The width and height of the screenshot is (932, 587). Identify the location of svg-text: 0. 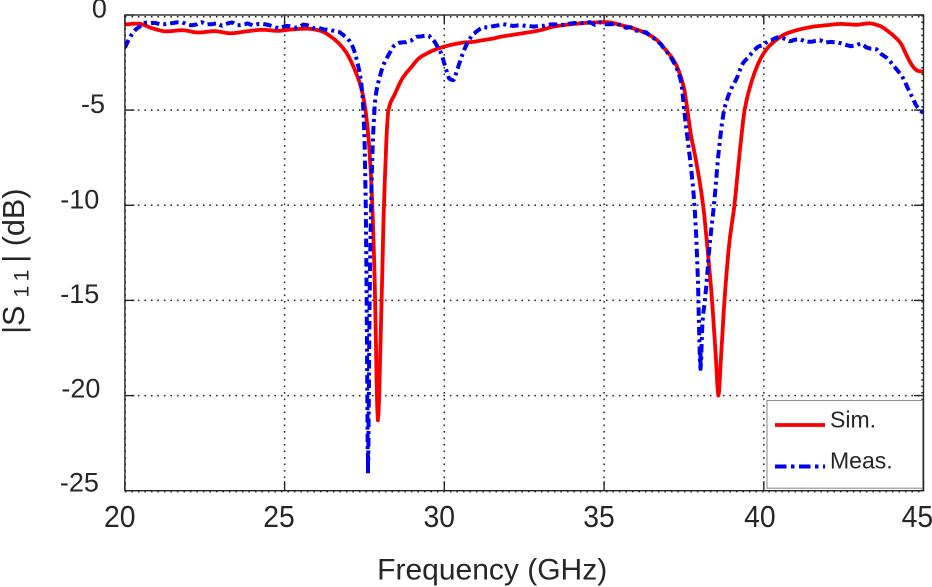
(99, 12).